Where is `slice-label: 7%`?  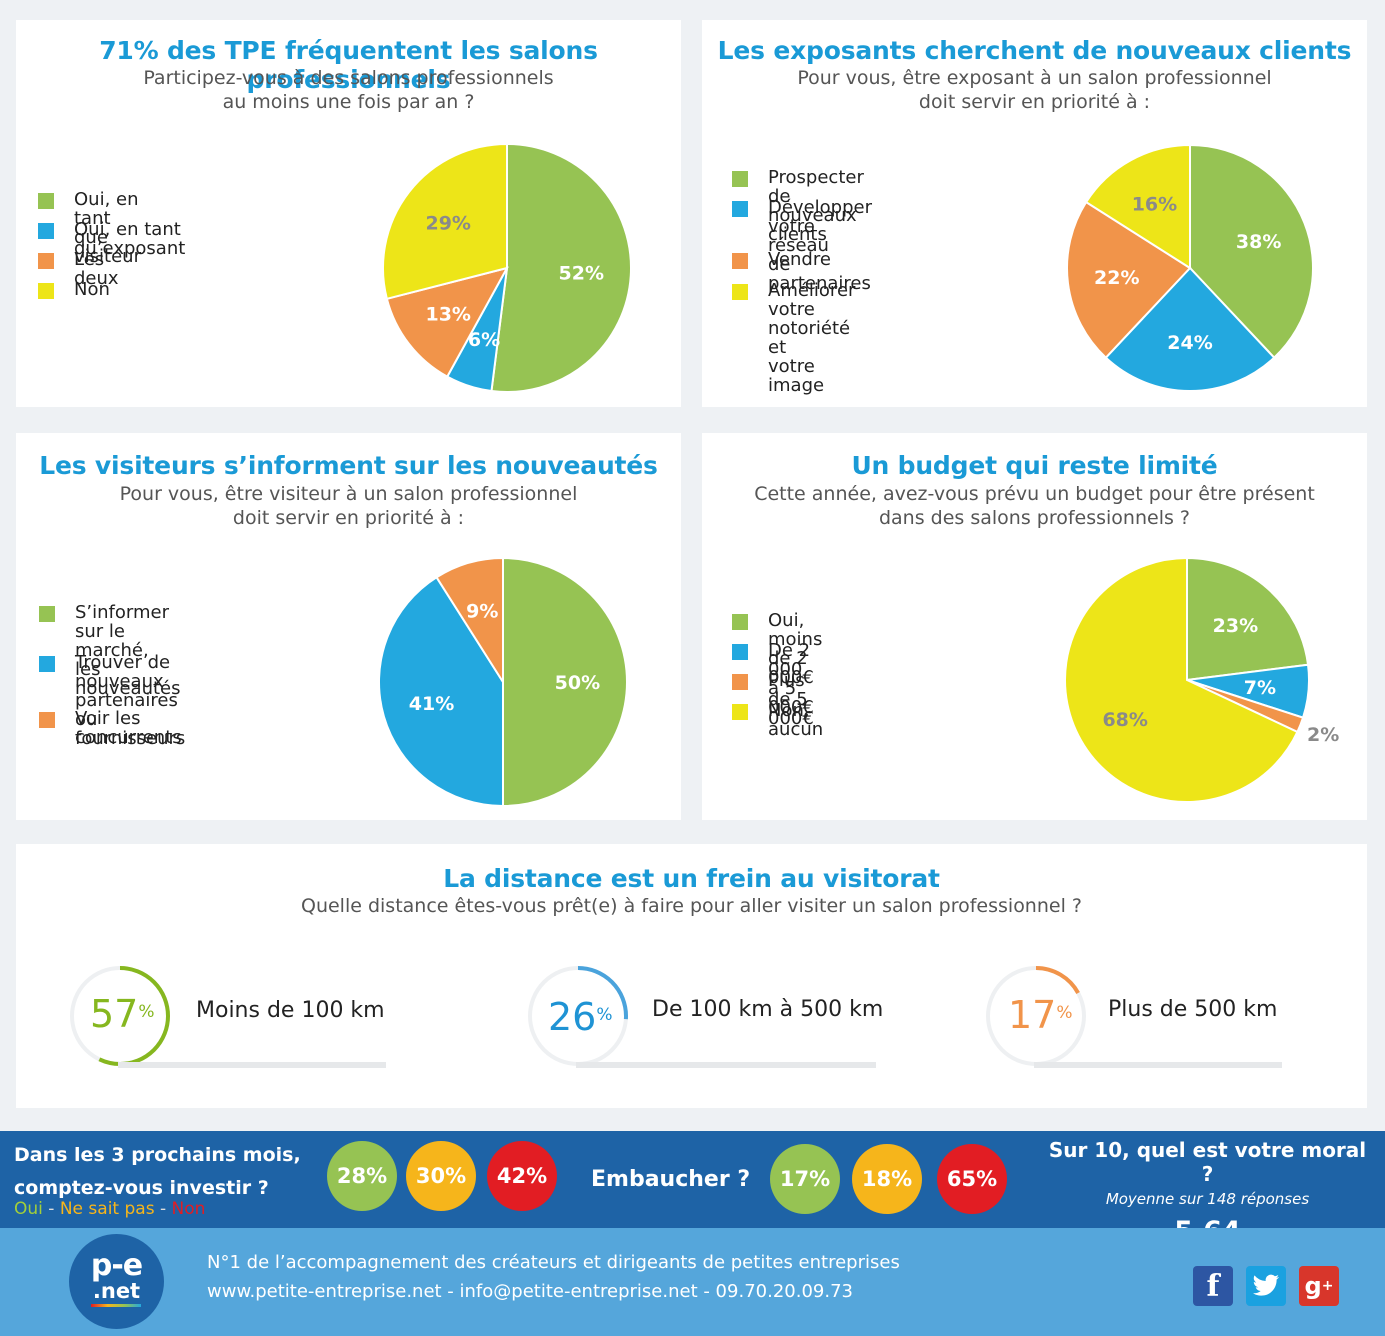
slice-label: 7% is located at coordinates (1260, 688).